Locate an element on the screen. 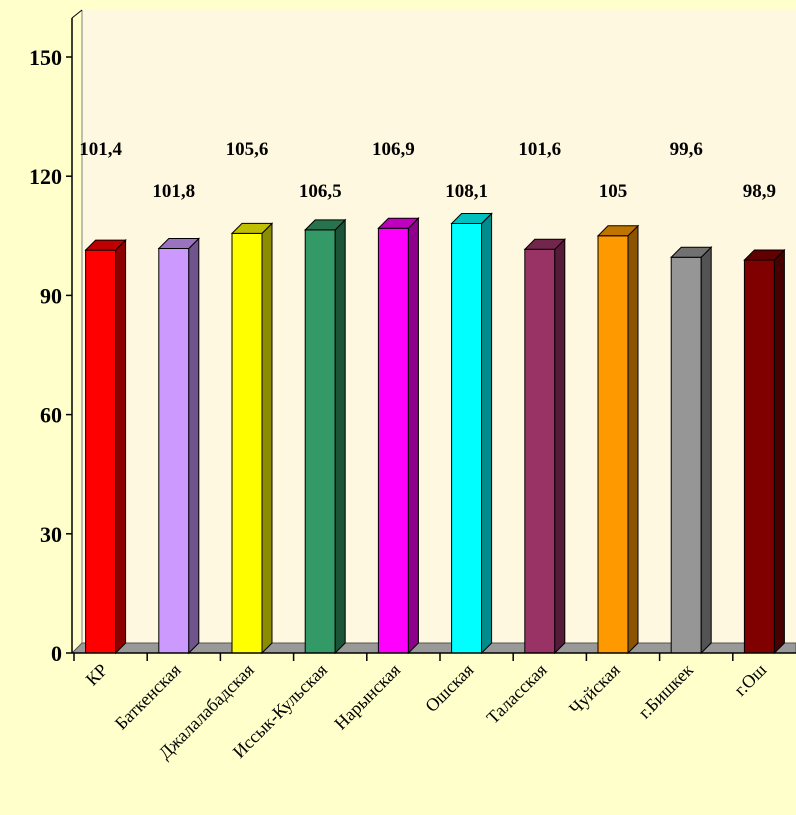  x-tick-label: КР is located at coordinates (97, 675).